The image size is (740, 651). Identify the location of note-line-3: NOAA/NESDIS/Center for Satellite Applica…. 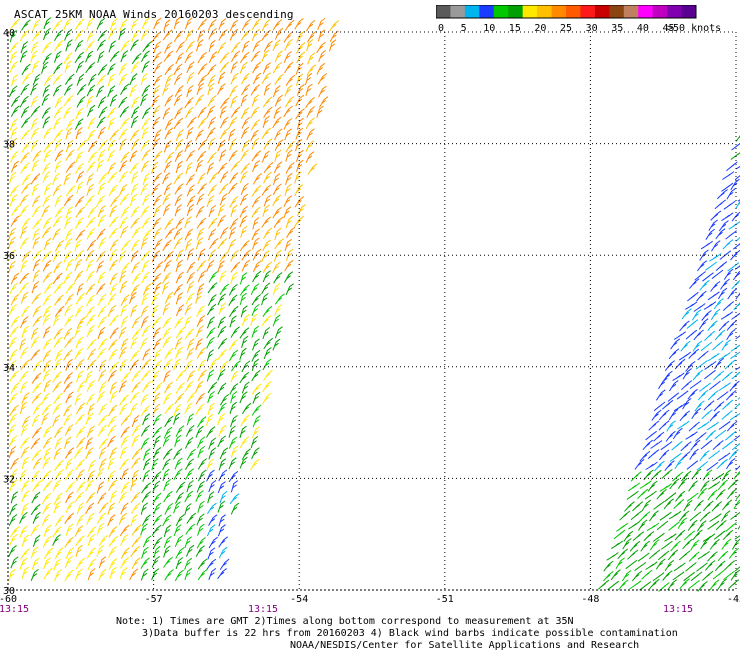
(464, 645).